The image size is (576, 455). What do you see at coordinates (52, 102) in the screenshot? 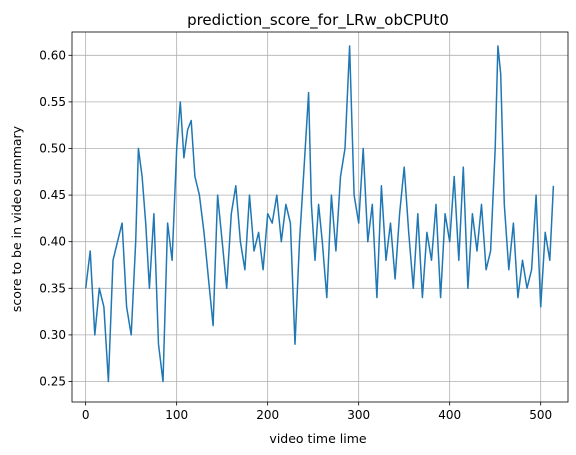
I see `y-tick-label: 0.55` at bounding box center [52, 102].